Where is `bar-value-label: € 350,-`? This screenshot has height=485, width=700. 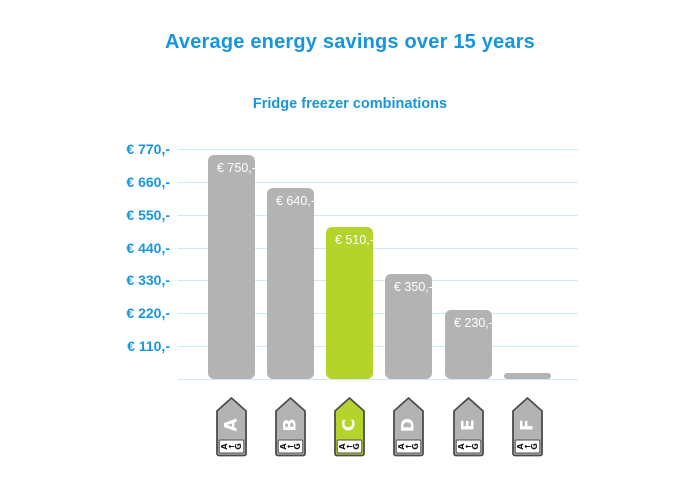
bar-value-label: € 350,- is located at coordinates (413, 287).